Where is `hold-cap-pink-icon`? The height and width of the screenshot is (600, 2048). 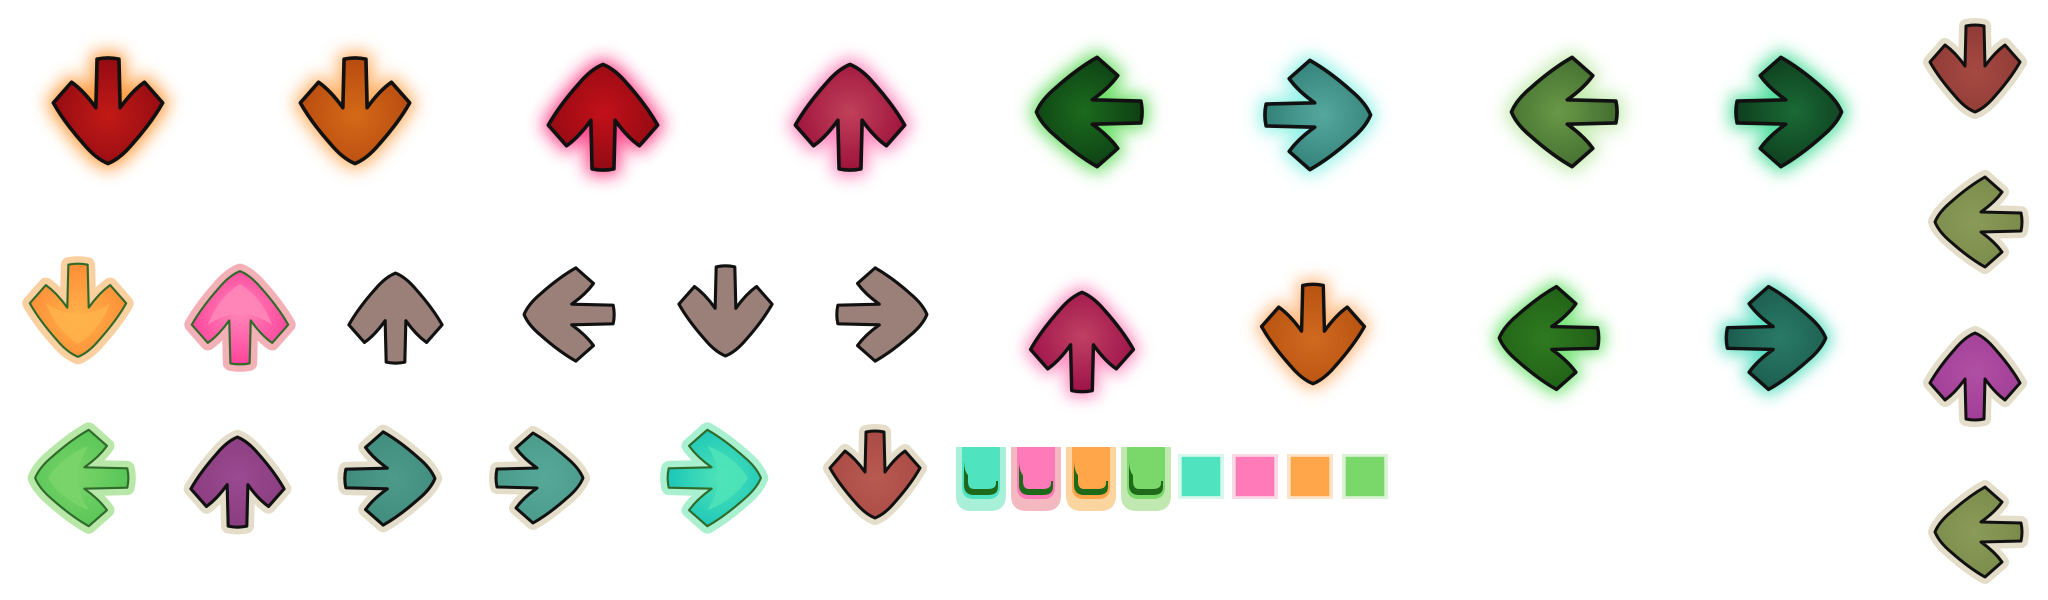 hold-cap-pink-icon is located at coordinates (1036, 479).